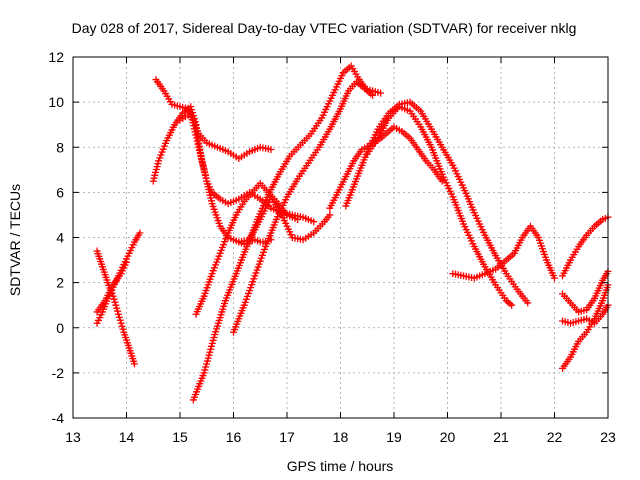 Image resolution: width=640 pixels, height=480 pixels. I want to click on y-tick-label: 4, so click(60, 238).